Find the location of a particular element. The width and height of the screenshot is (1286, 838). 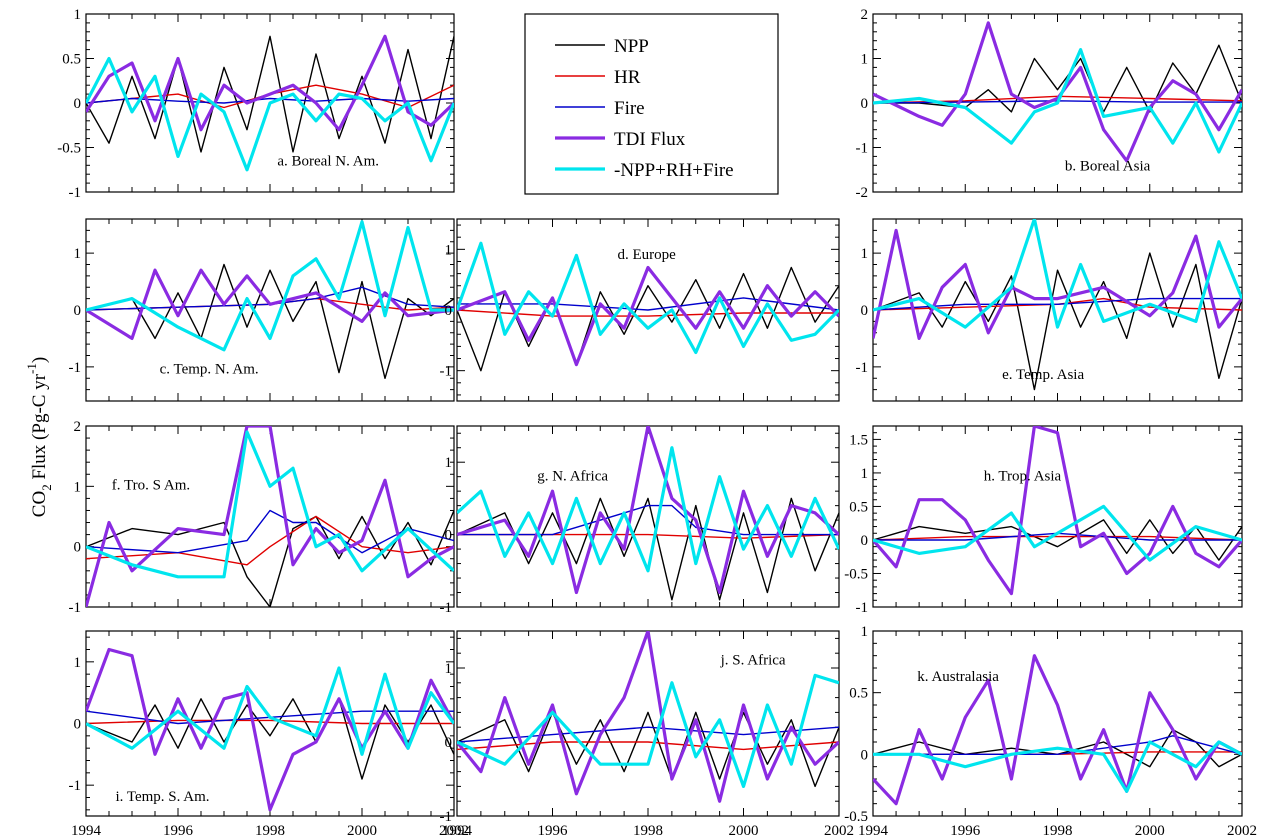

panel-title: a. Boreal N. Am. is located at coordinates (328, 161).